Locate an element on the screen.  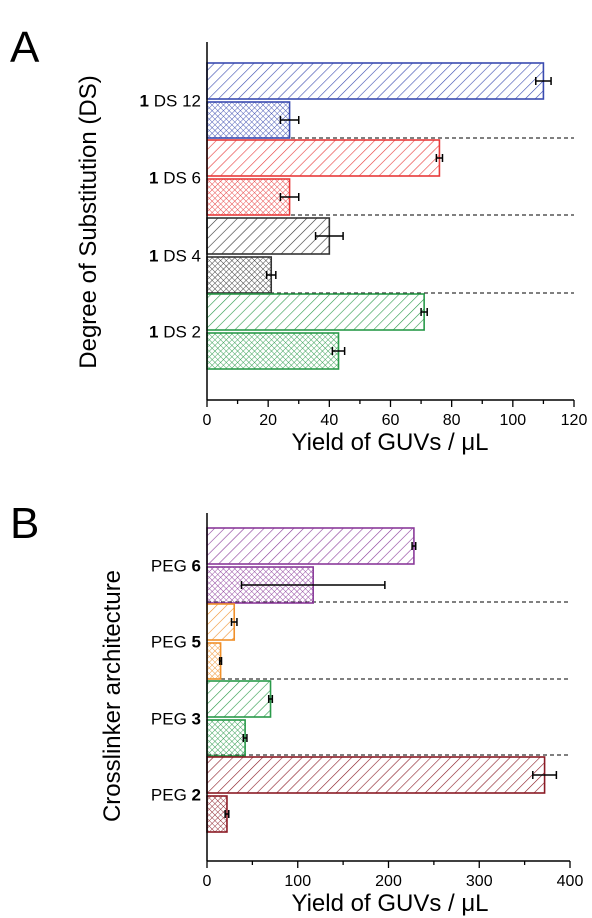
category-label: 1 DS 2 is located at coordinates (175, 332).